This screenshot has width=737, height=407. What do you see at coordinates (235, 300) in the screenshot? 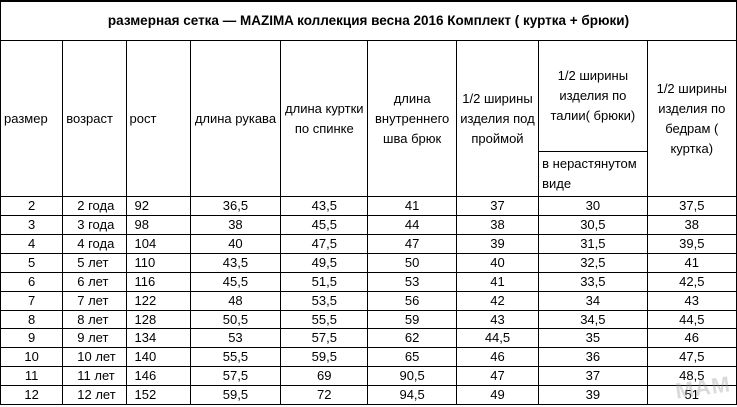
I see `cell-sleeve: 48` at bounding box center [235, 300].